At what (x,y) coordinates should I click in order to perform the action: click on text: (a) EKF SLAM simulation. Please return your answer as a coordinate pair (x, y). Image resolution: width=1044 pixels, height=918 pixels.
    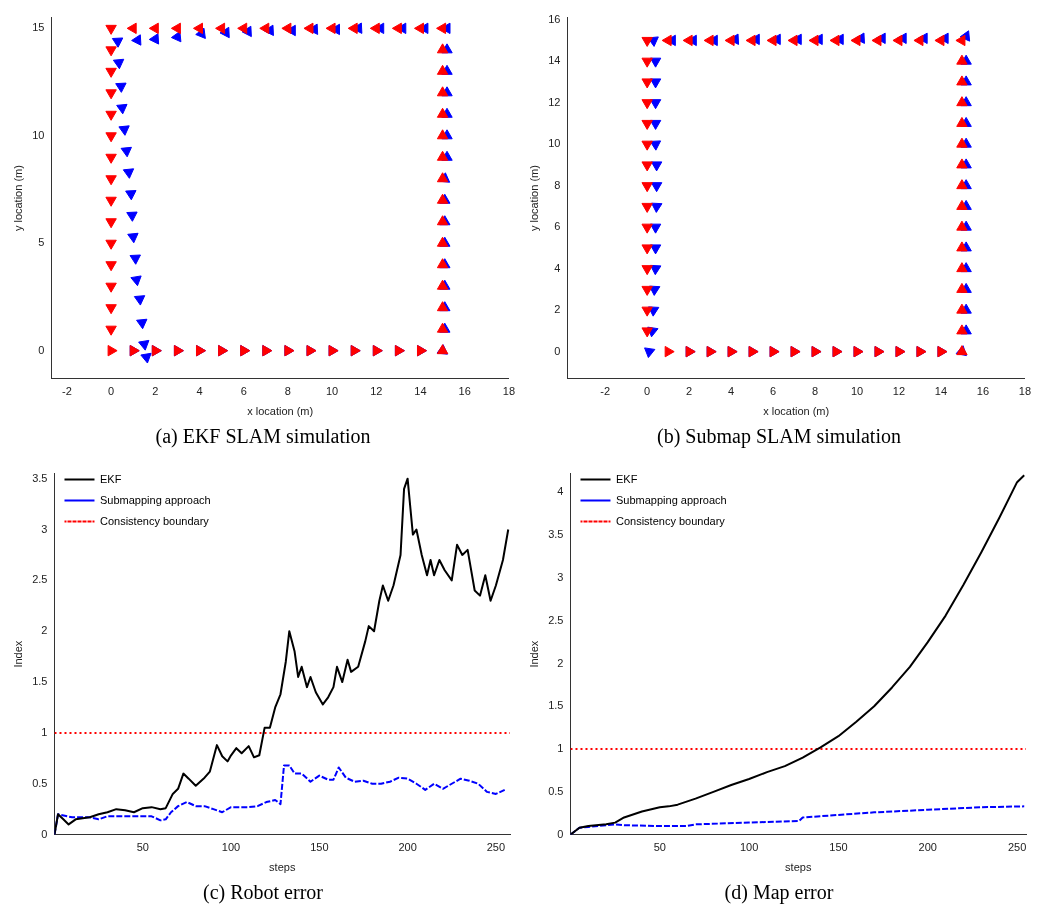
    Looking at the image, I should click on (263, 436).